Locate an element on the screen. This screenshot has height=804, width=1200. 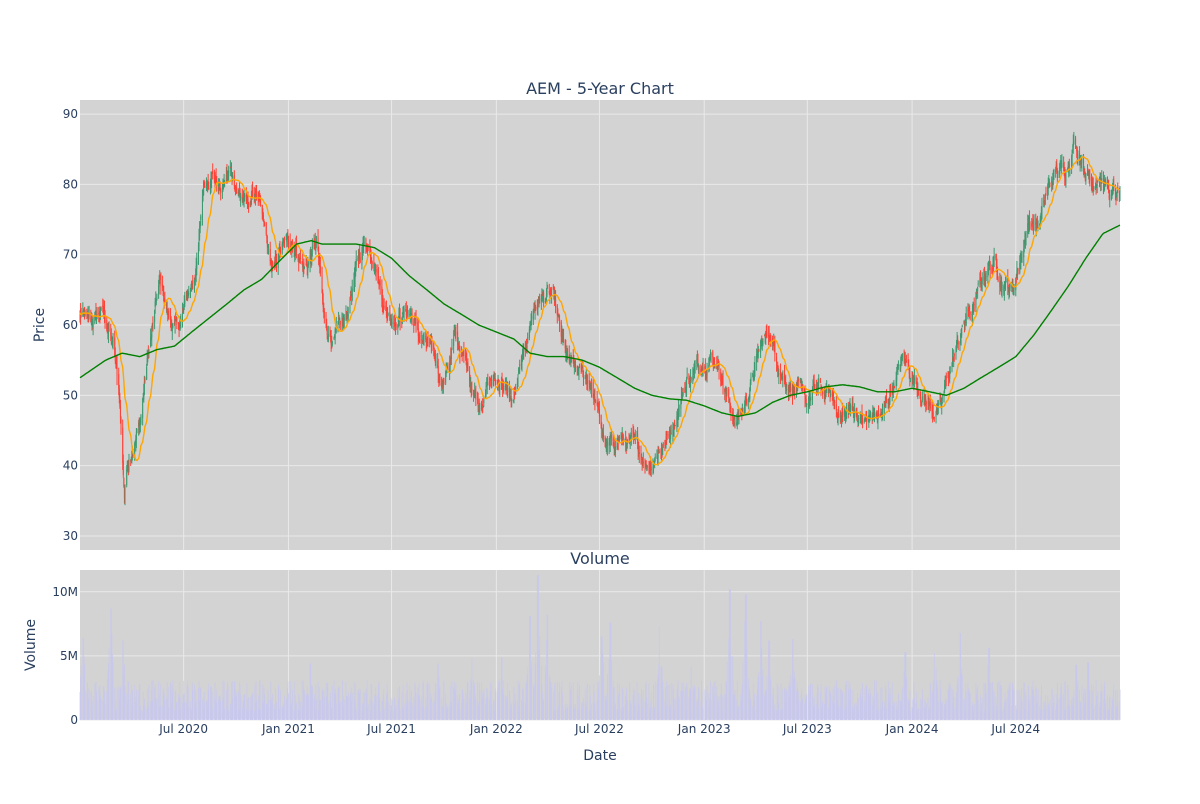
x-axis-title: Date is located at coordinates (599, 756).